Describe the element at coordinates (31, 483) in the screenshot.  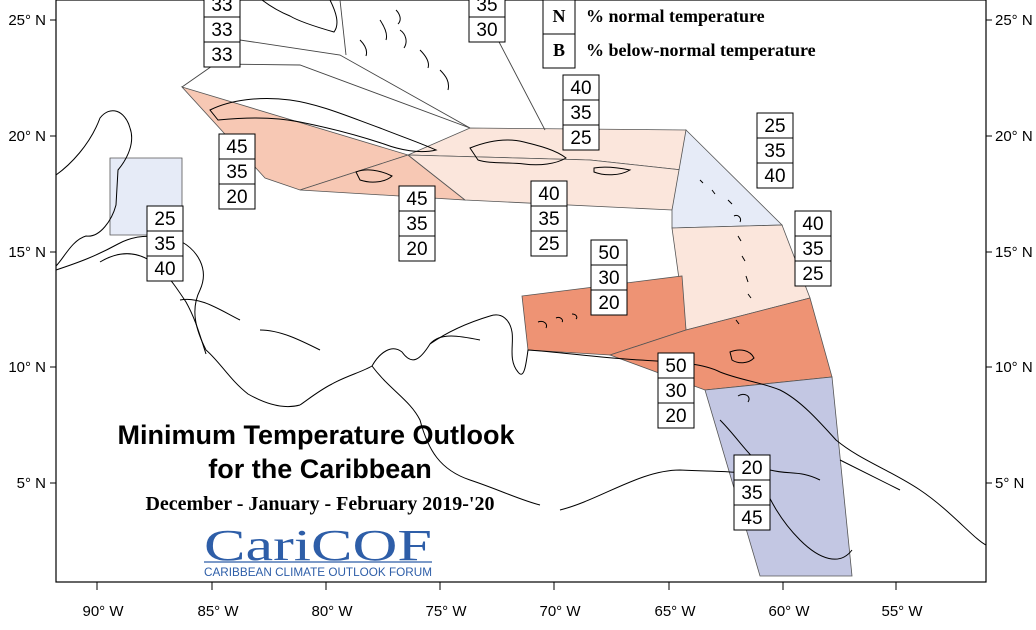
I see `latitude-label-left: 5° N` at that location.